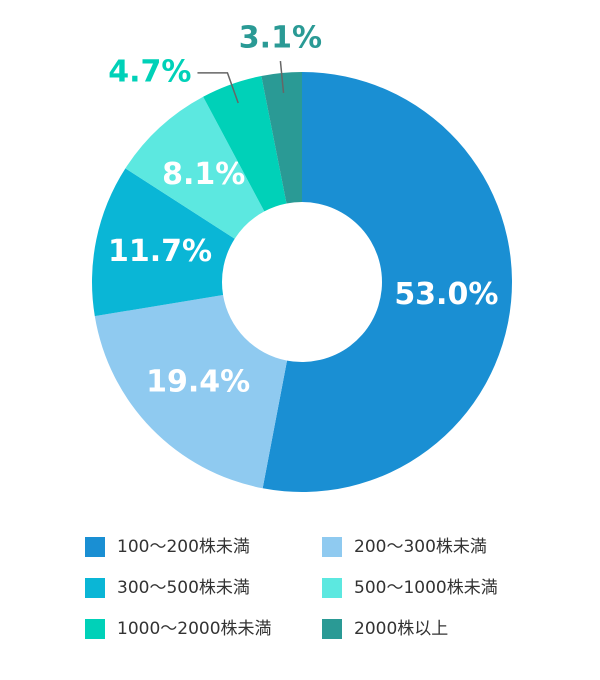 Image resolution: width=600 pixels, height=680 pixels. I want to click on legend-label: 500〜1000株未満, so click(426, 588).